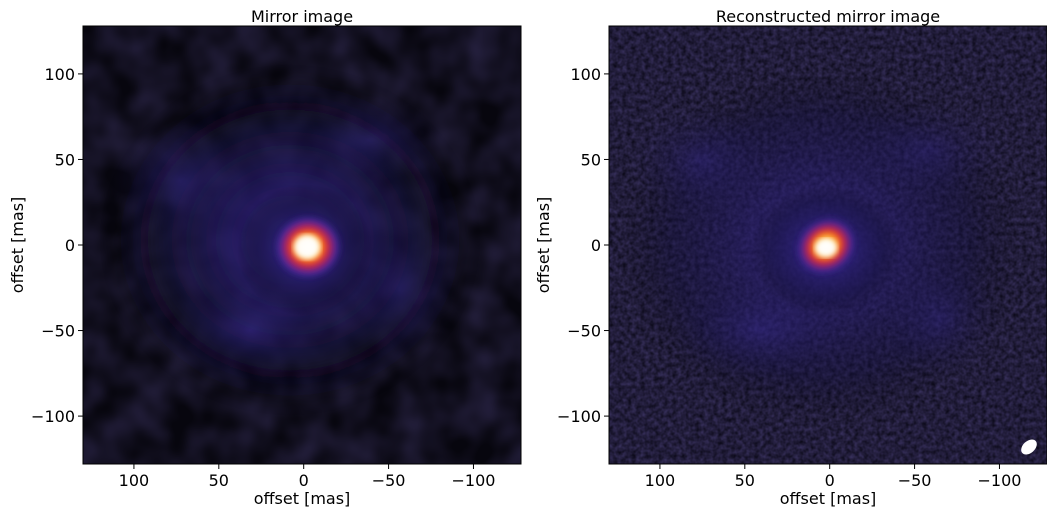  I want to click on beam-ellipse, so click(1029, 447).